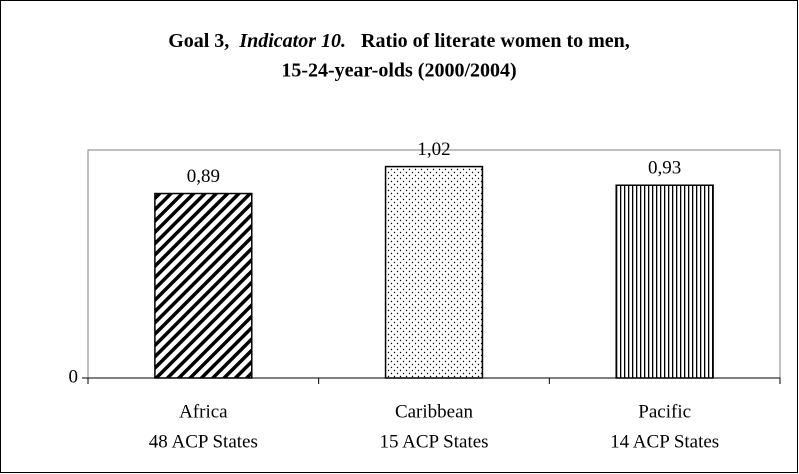 This screenshot has height=474, width=799. I want to click on x-tick-label: Pacific, so click(664, 411).